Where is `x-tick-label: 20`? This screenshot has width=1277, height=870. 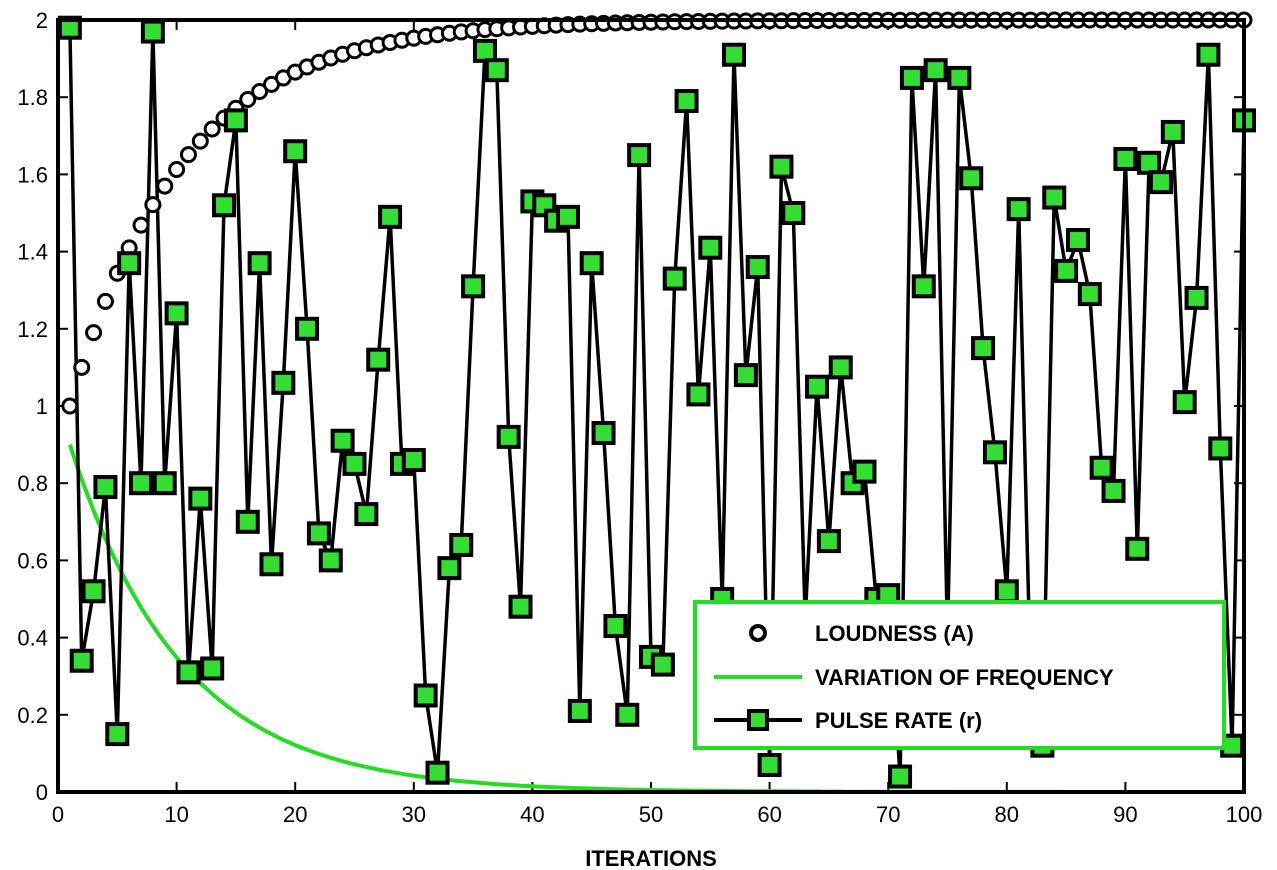 x-tick-label: 20 is located at coordinates (295, 814).